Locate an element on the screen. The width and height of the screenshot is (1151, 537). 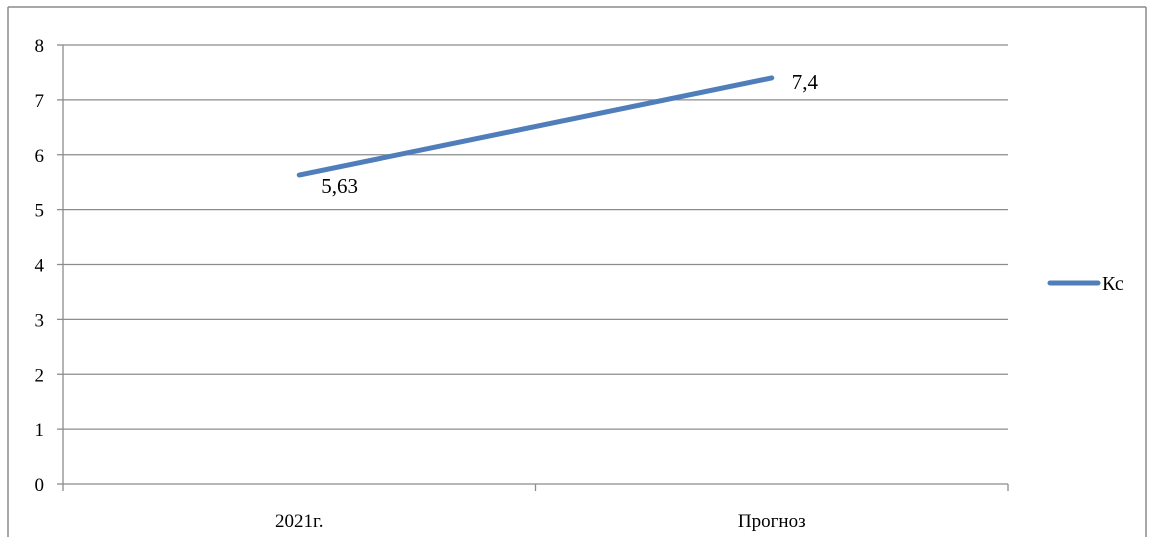
y-tick-label: 6 is located at coordinates (40, 156).